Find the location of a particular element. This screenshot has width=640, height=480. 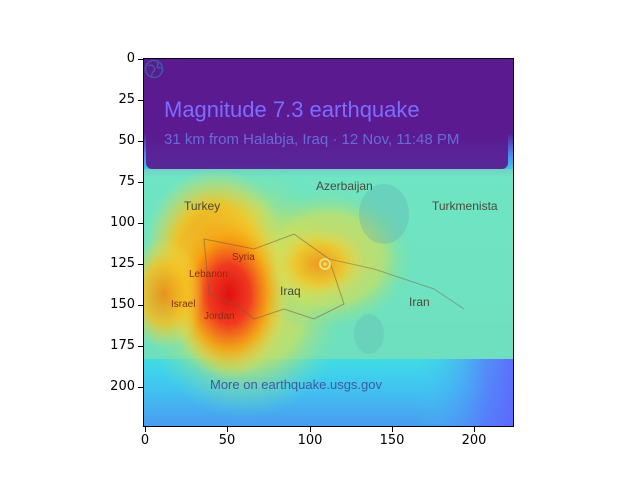

heat-region-levant is located at coordinates (229, 294).